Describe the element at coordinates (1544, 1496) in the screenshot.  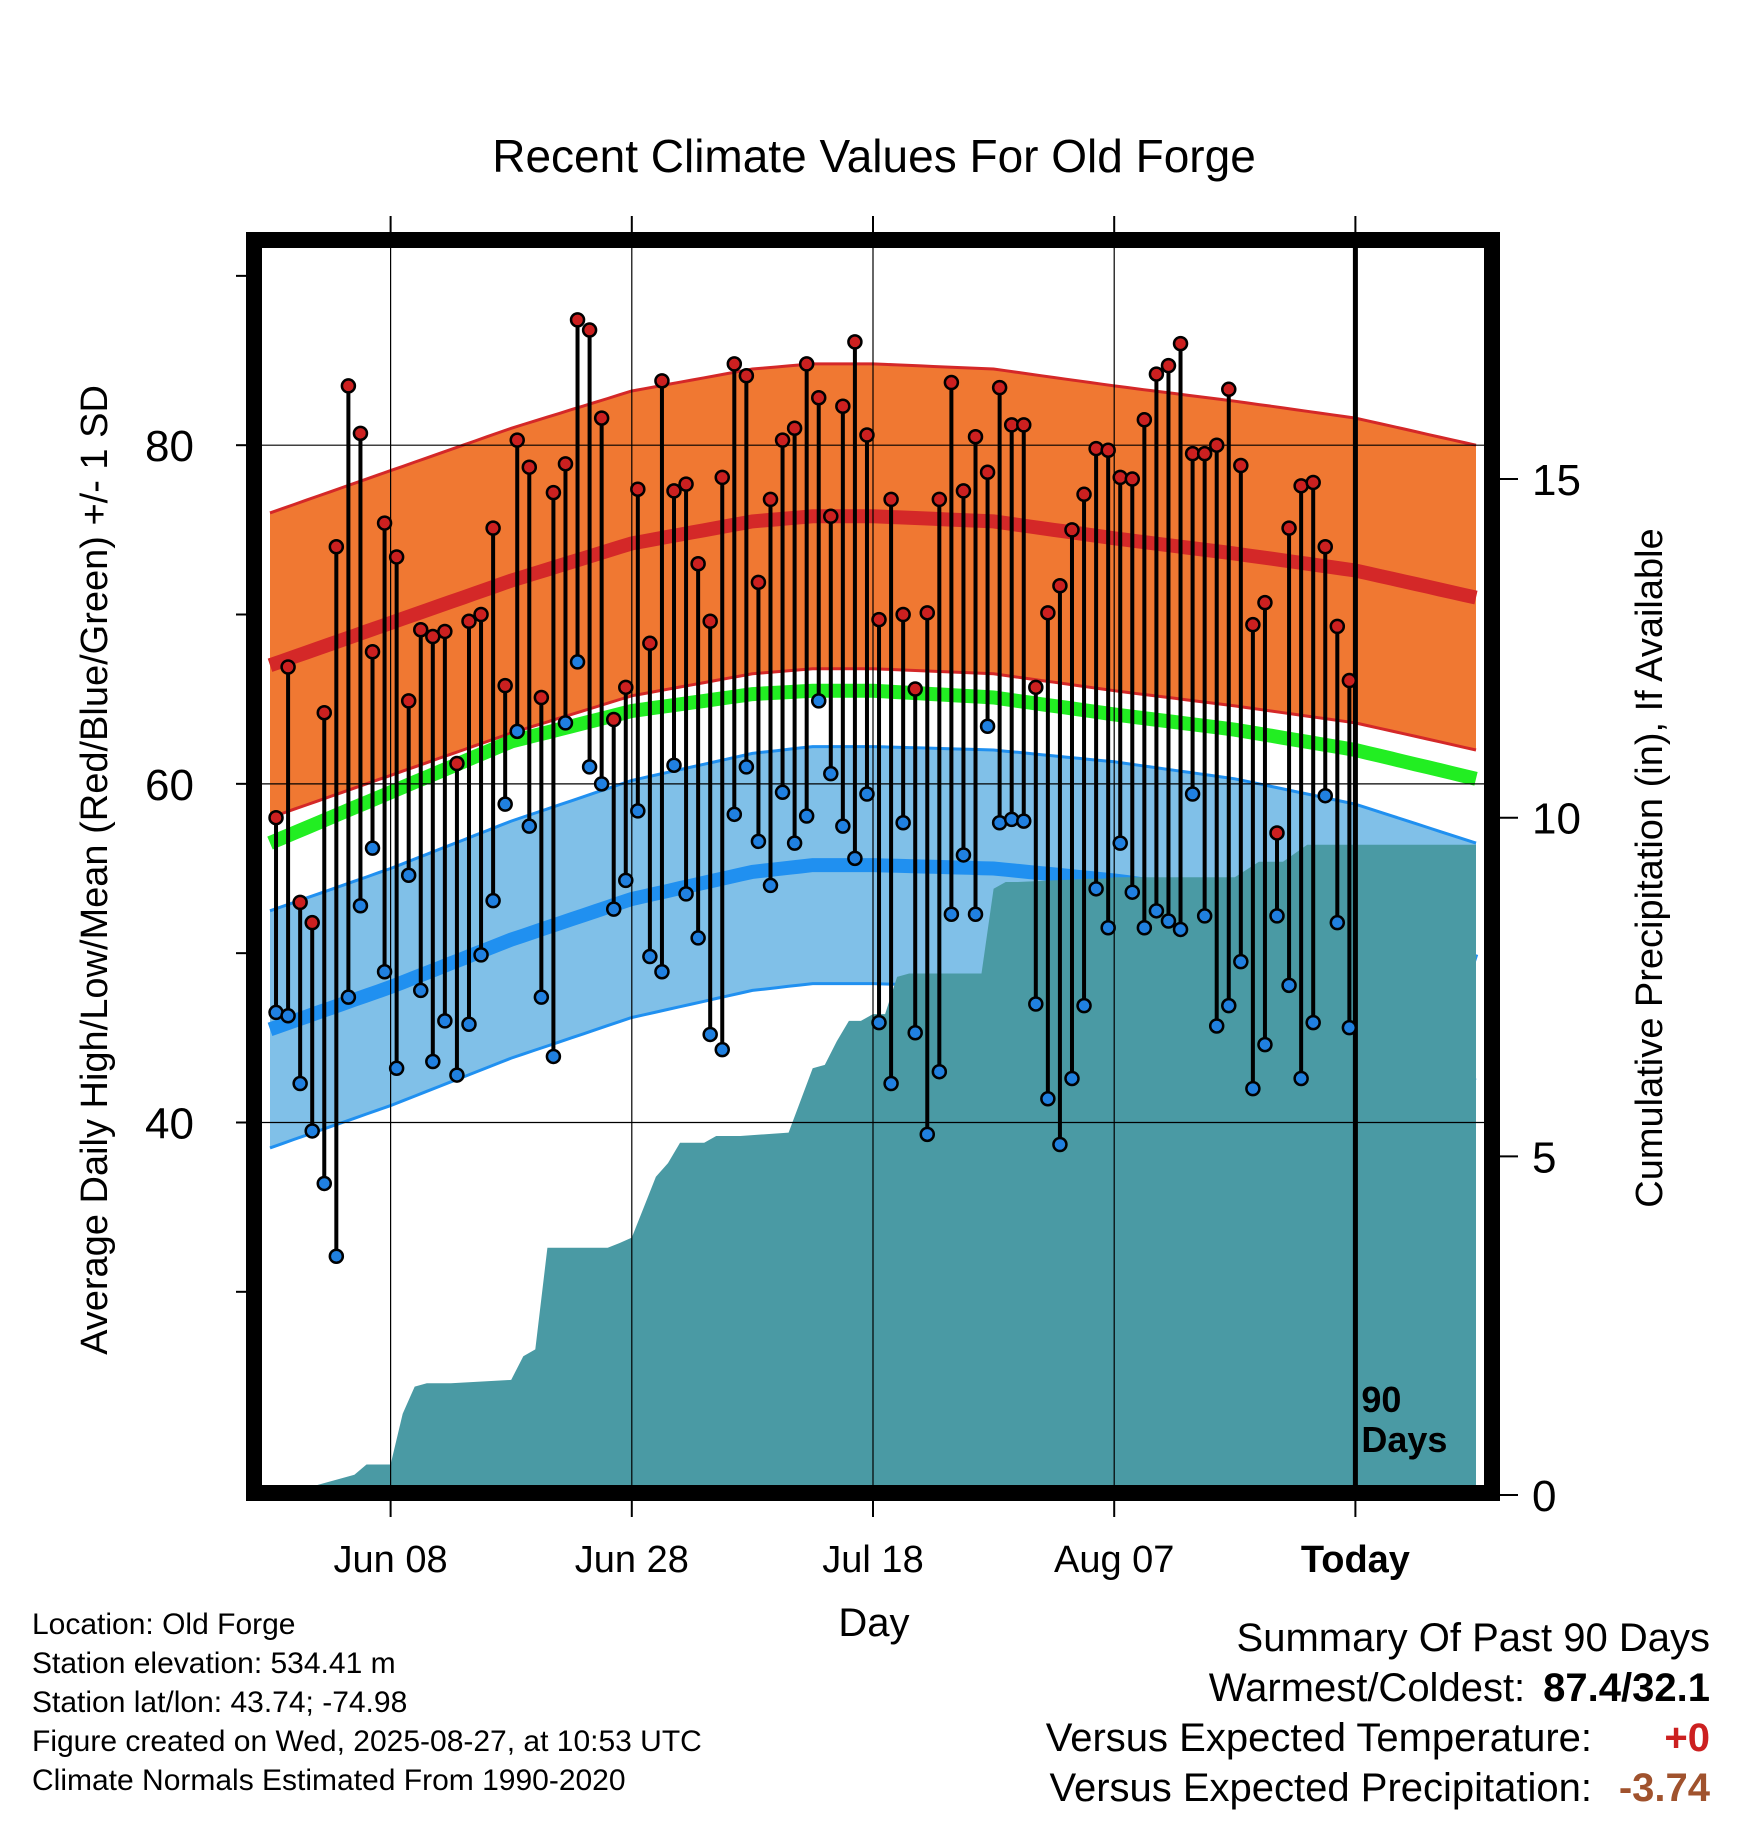
I see `y2-tick-label: 0` at that location.